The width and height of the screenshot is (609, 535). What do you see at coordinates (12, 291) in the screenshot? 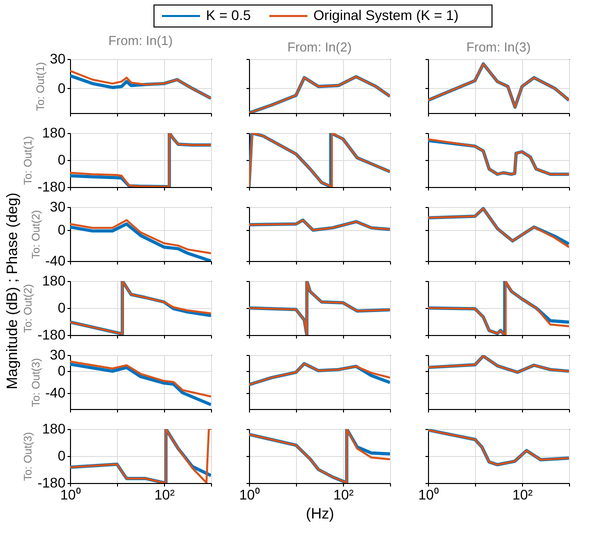
I see `text: Magnitude (dB) ; Phase (deg)` at bounding box center [12, 291].